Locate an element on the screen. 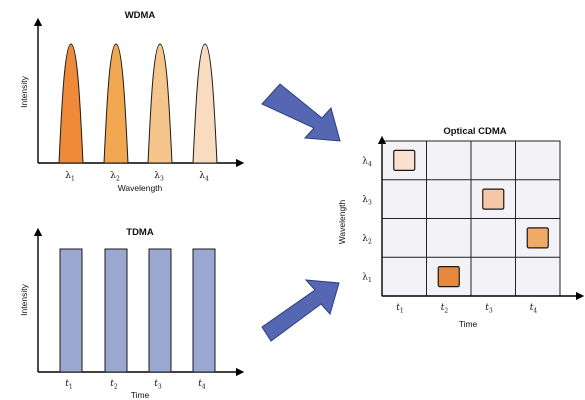 This screenshot has height=400, width=585. arrow-tdma-to-cdma is located at coordinates (300, 310).